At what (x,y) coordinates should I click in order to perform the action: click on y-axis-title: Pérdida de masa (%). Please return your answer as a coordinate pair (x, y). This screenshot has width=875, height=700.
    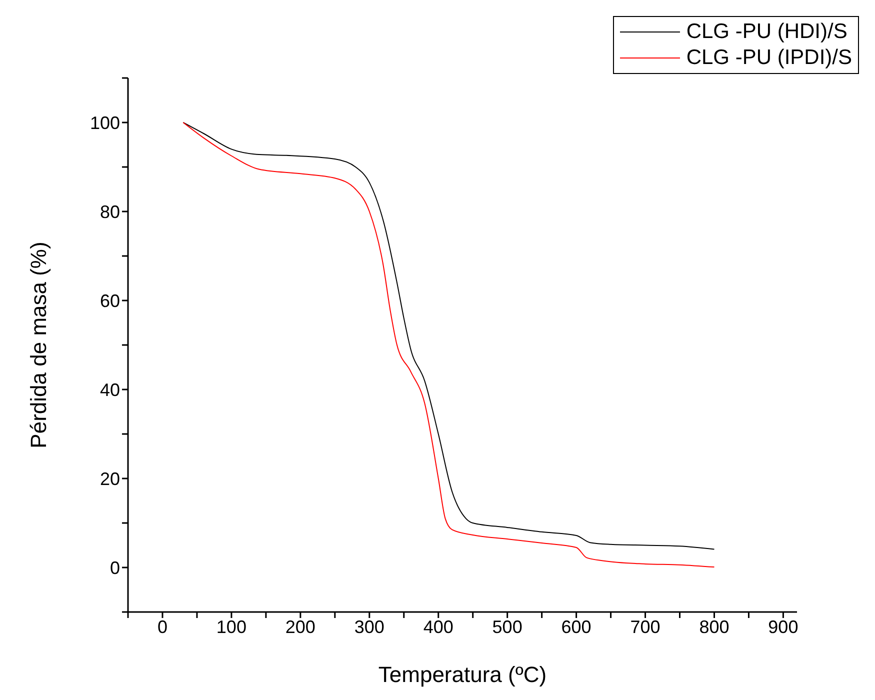
    Looking at the image, I should click on (38, 345).